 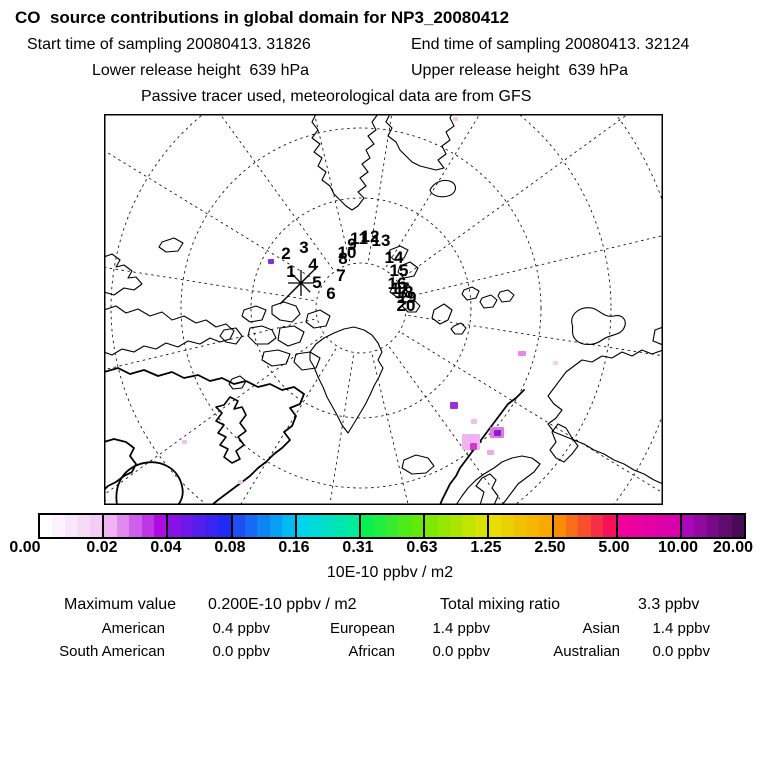 I want to click on track-marker: 10, so click(x=347, y=252).